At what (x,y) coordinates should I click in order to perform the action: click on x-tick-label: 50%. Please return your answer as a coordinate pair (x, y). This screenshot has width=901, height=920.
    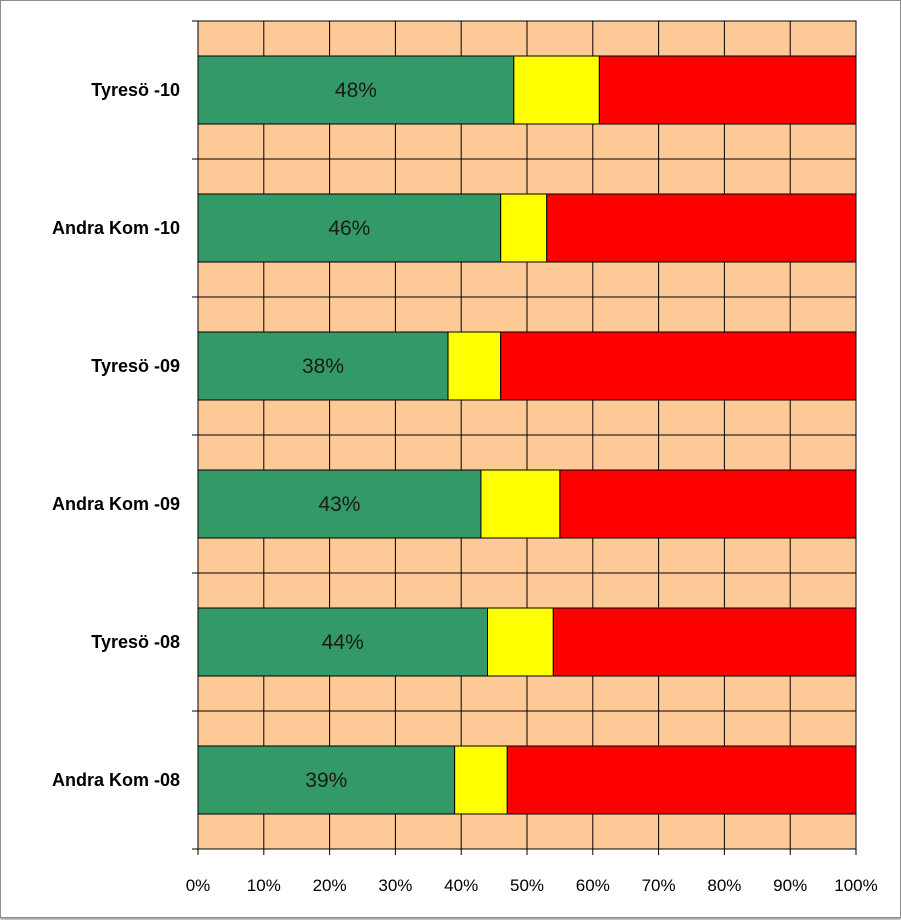
    Looking at the image, I should click on (527, 885).